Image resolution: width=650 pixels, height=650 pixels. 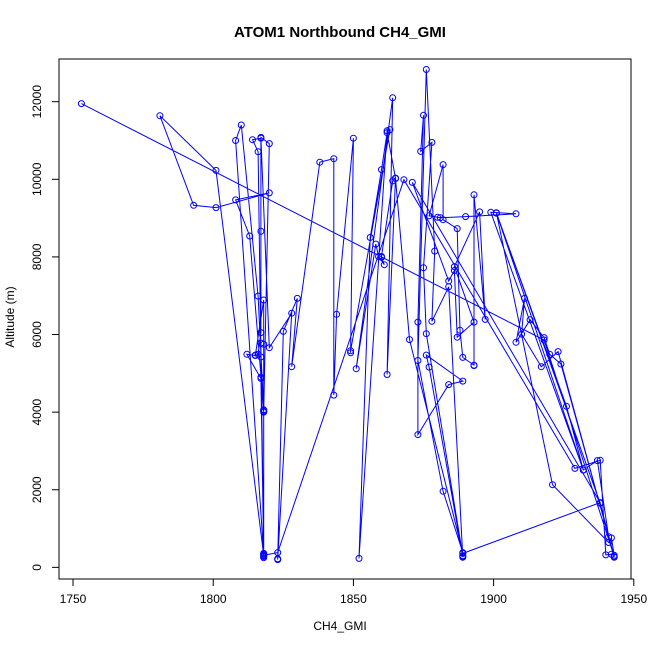 I want to click on chart-title: ATOM1 Northbound CH4_GMI, so click(x=340, y=32).